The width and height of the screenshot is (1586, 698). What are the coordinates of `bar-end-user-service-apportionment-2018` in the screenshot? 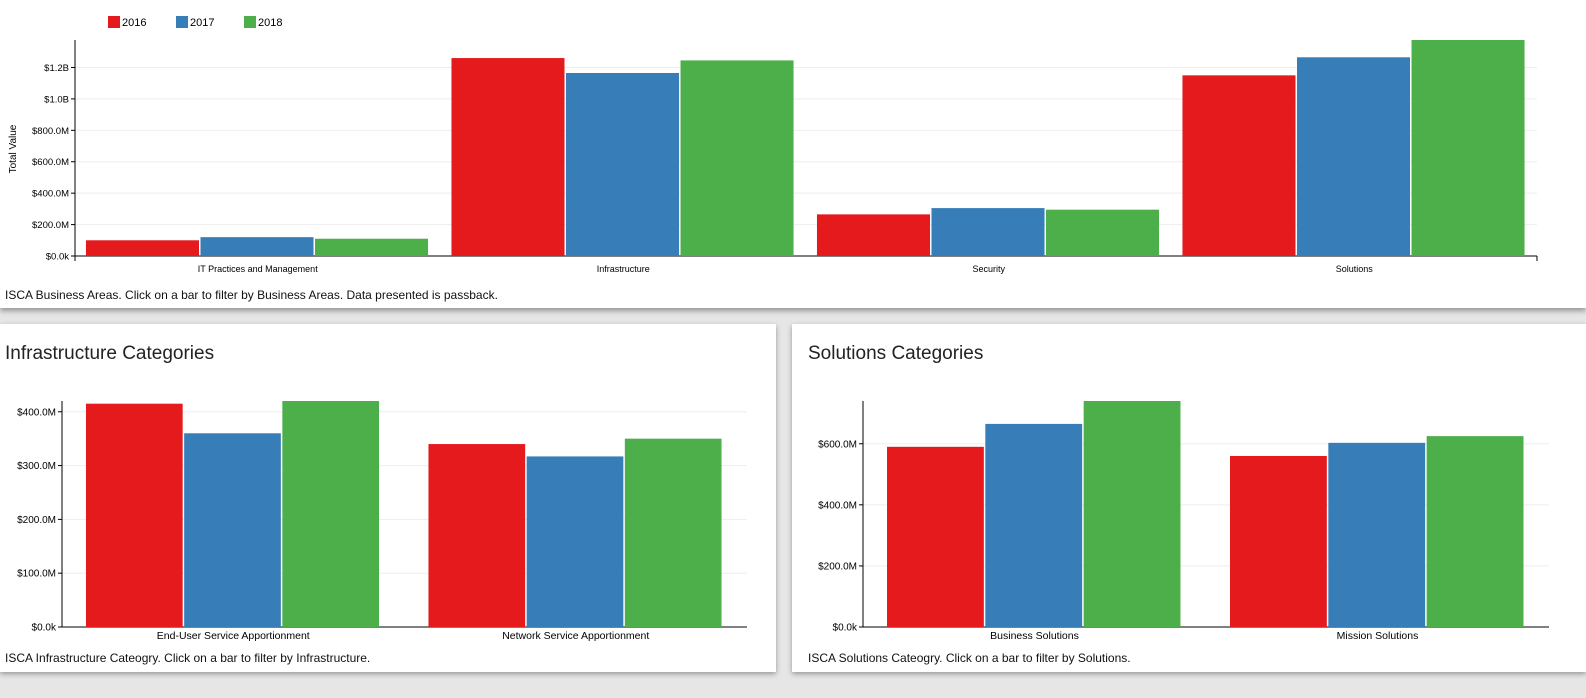 It's located at (331, 514).